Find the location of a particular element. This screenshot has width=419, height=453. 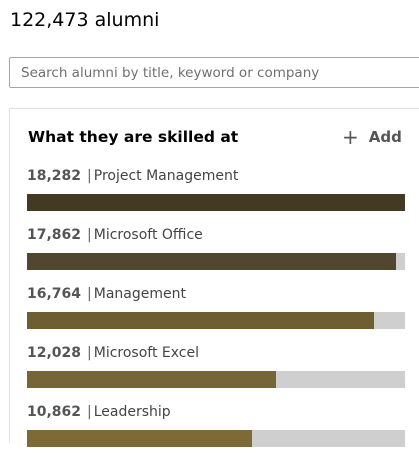

skill-item-leadership: 10,862 | Leadership is located at coordinates (216, 424).